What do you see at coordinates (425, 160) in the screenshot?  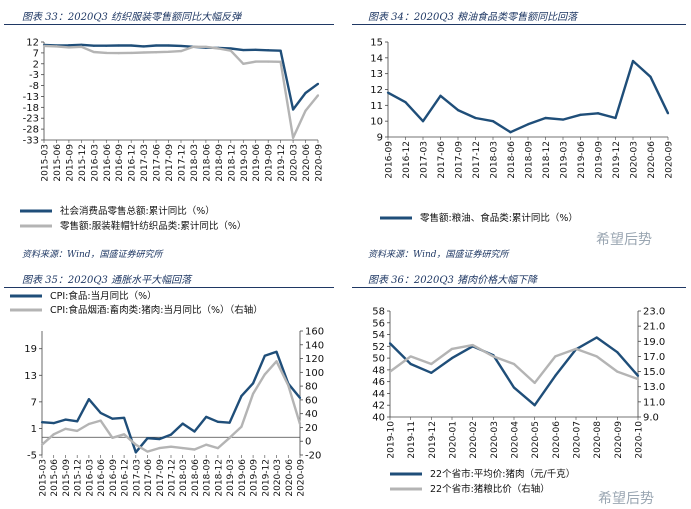 I see `x-tick-label: 2017-03` at bounding box center [425, 160].